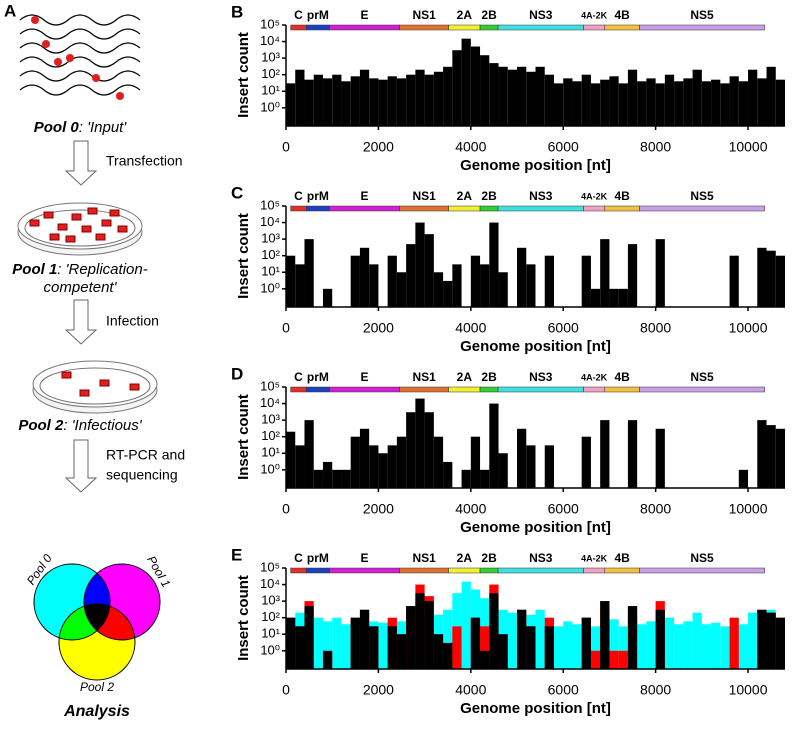  What do you see at coordinates (97, 687) in the screenshot?
I see `venn-label: Pool 2` at bounding box center [97, 687].